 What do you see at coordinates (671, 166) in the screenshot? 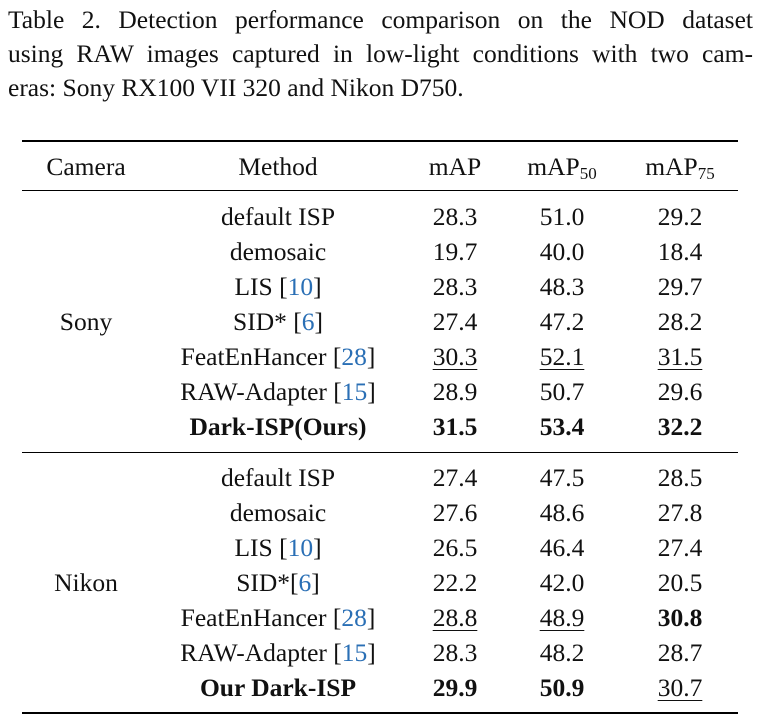
I see `header-map75-base: mAP` at bounding box center [671, 166].